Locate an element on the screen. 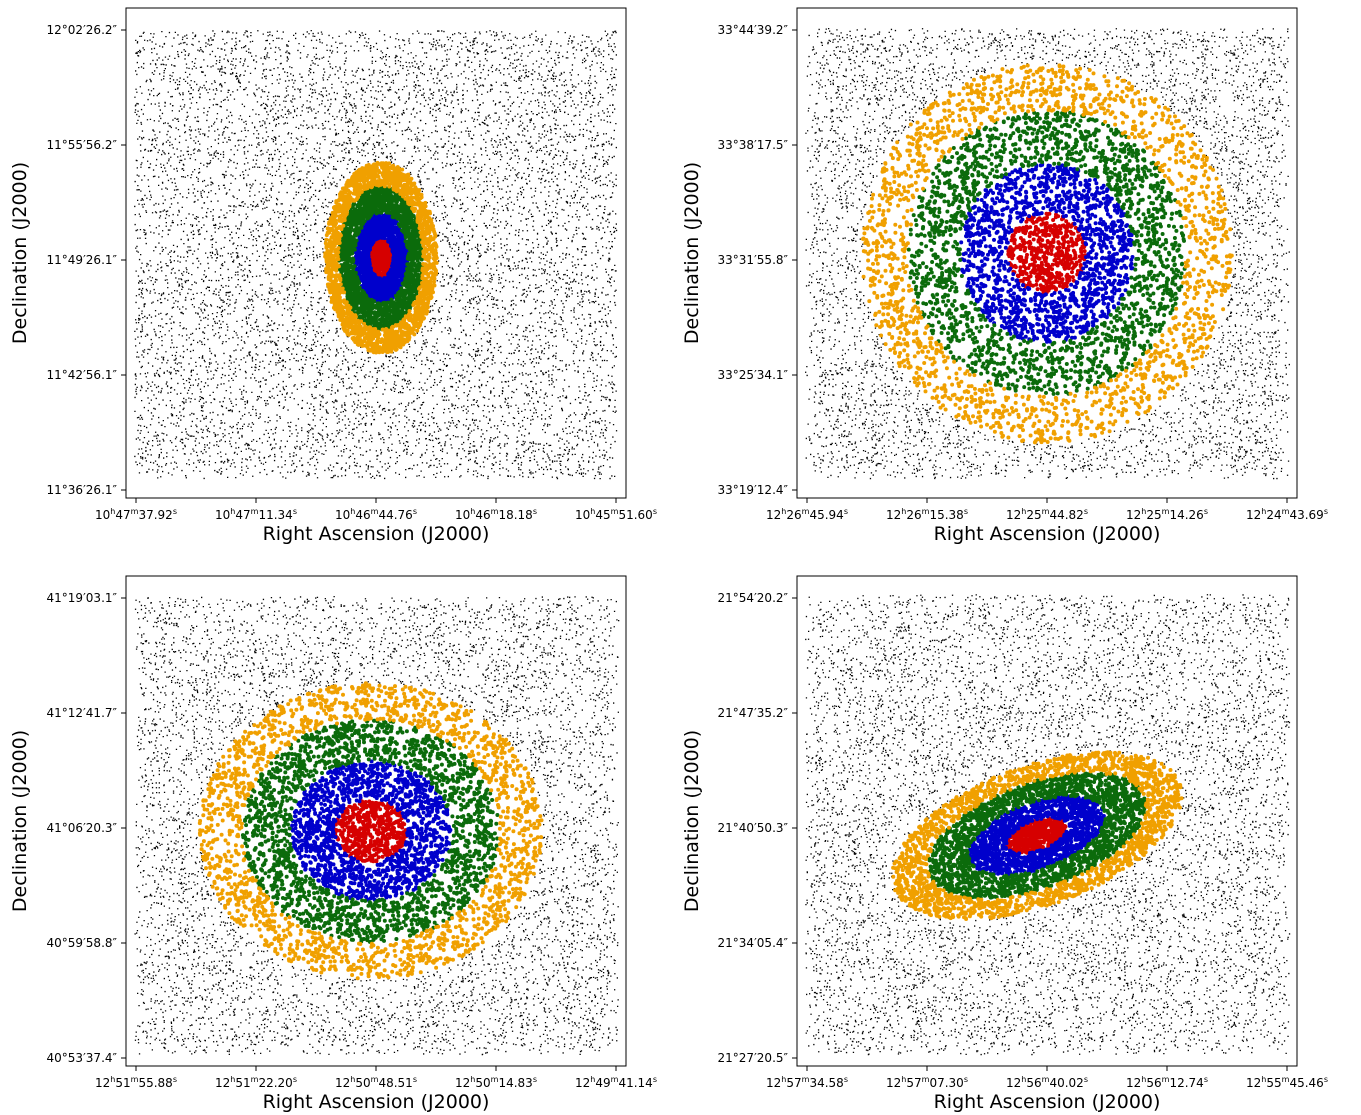  y-tick-label: 33°31′55.8″ is located at coordinates (753, 260).